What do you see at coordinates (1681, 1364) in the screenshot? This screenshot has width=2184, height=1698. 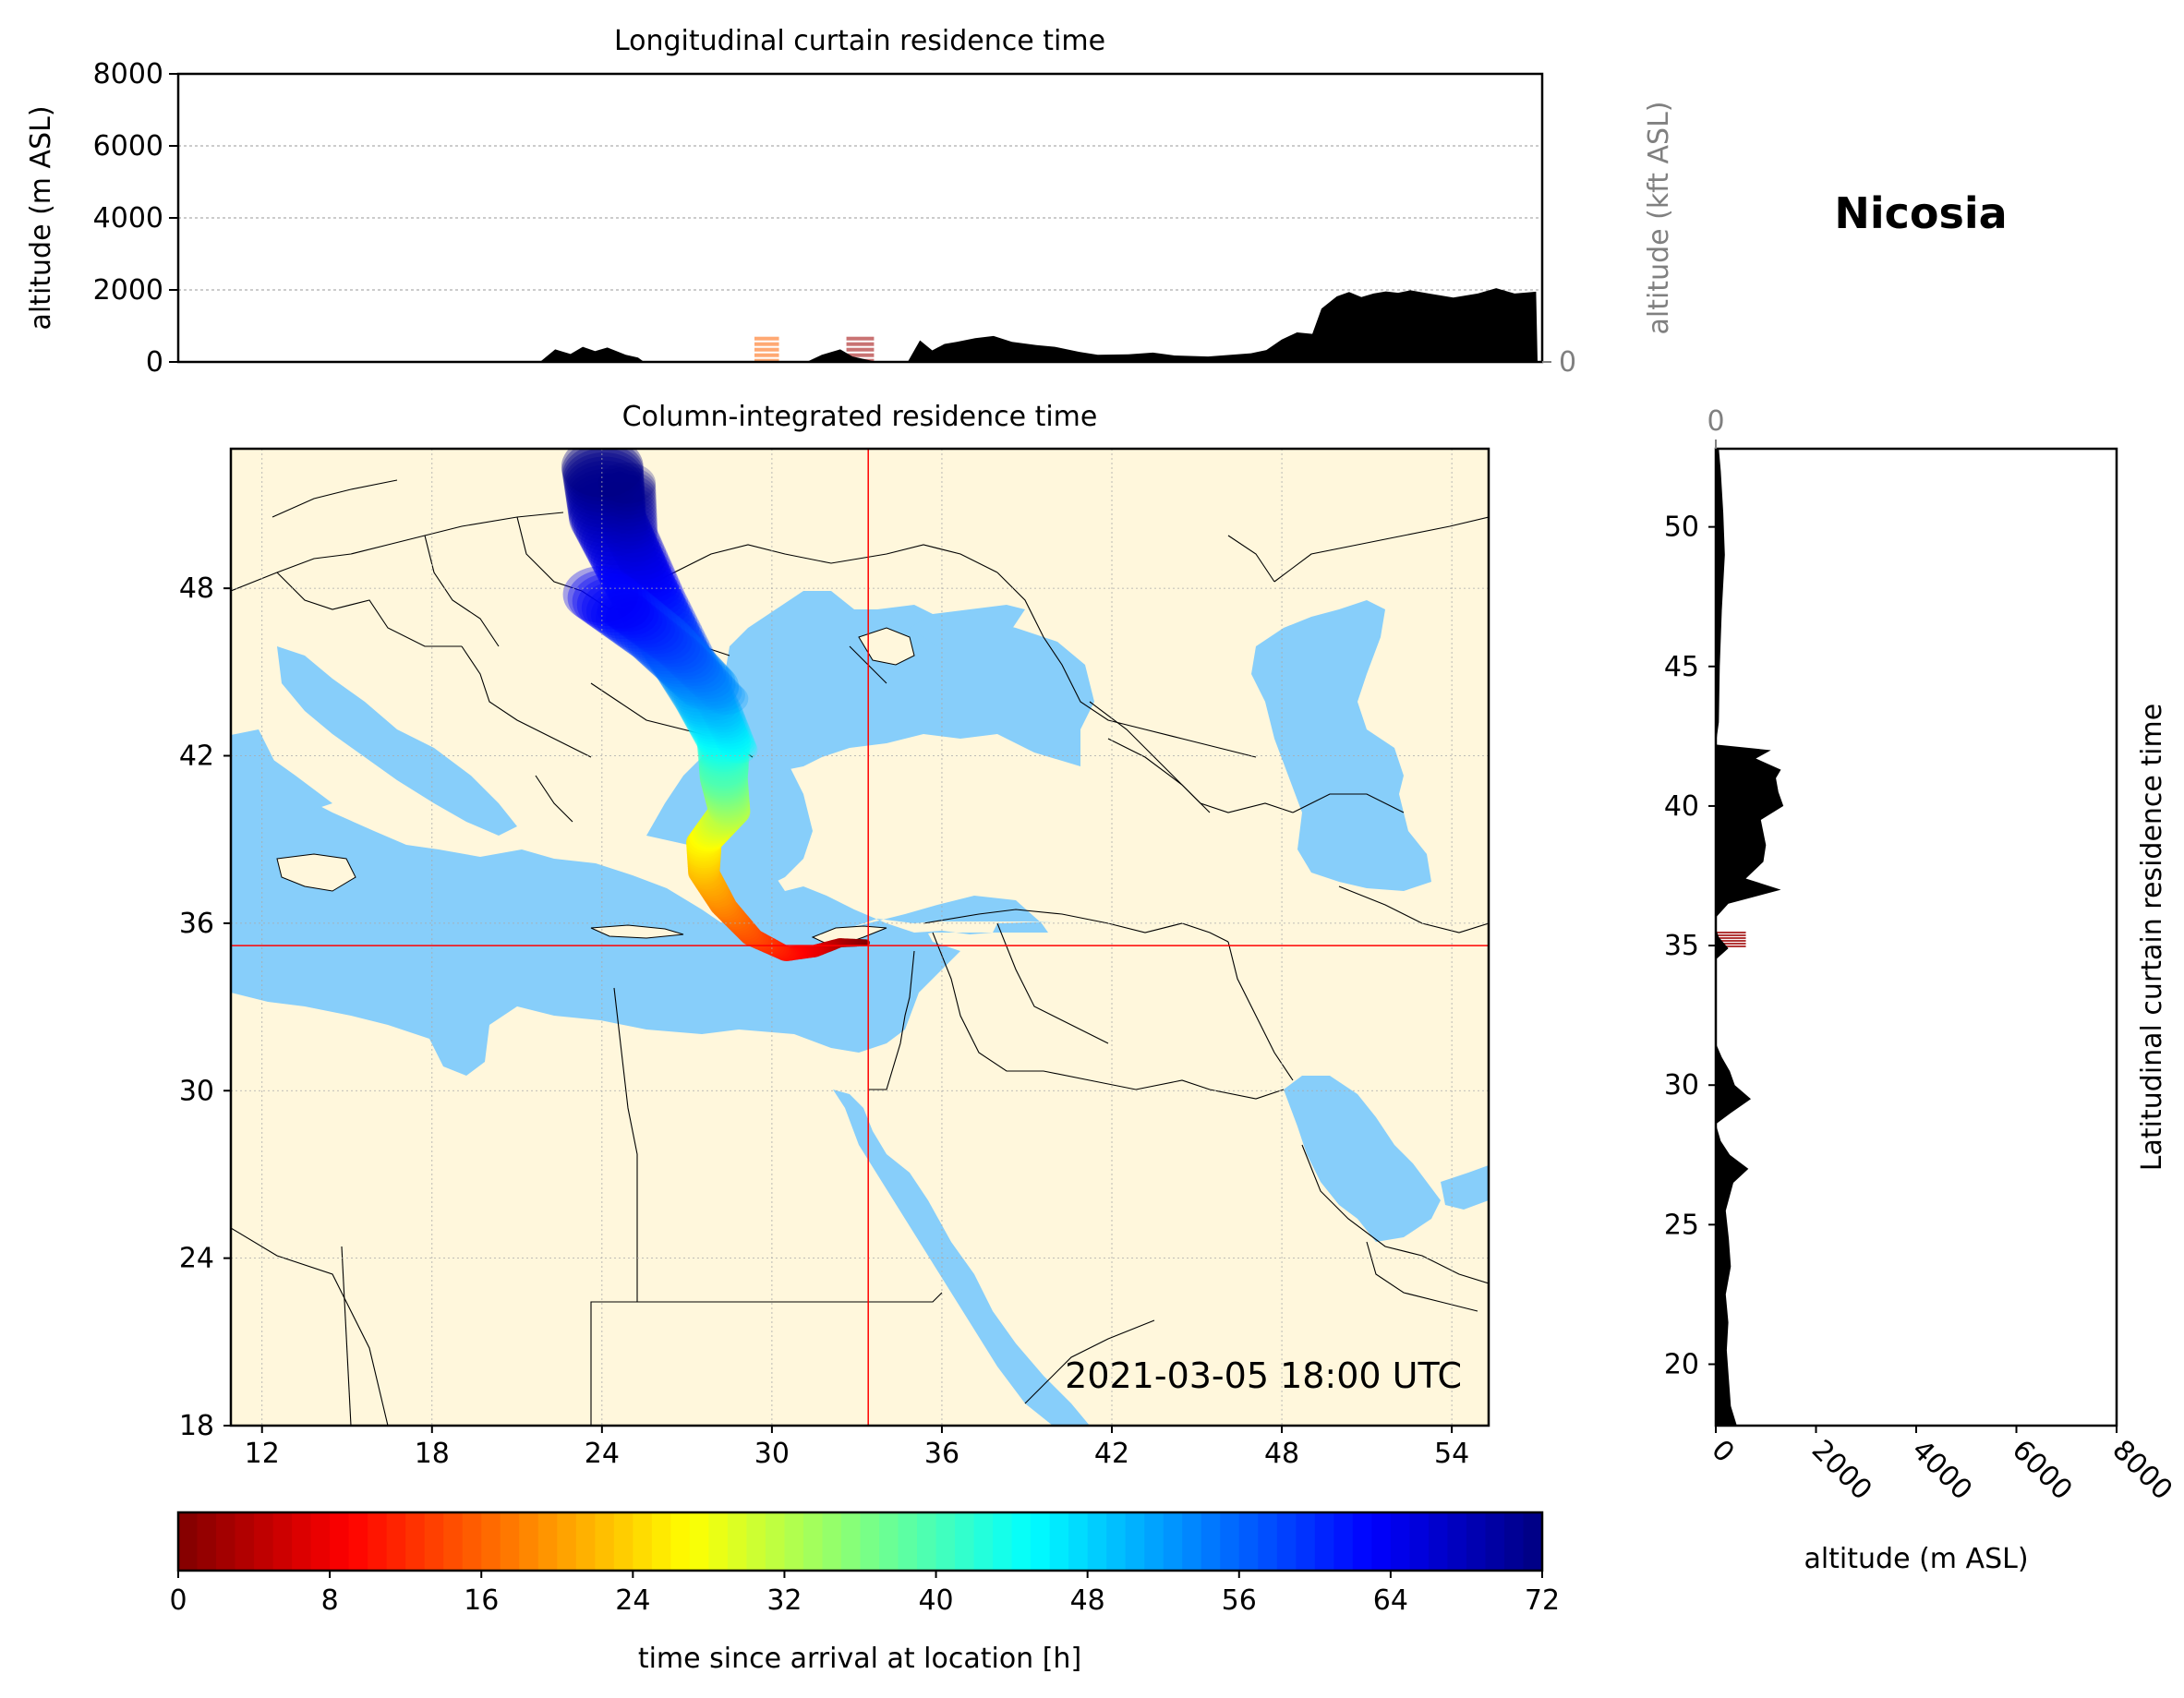 I see `tick-label: 20` at bounding box center [1681, 1364].